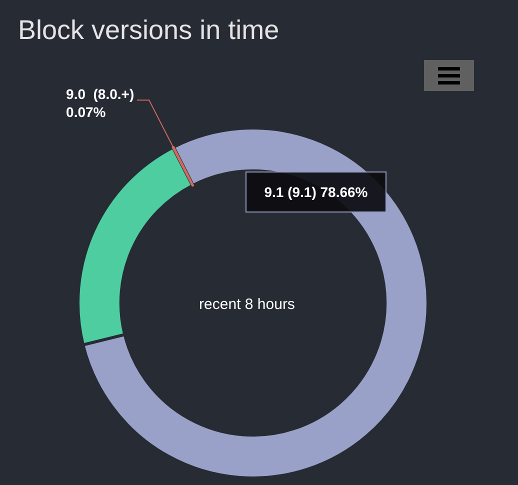 The image size is (518, 485). I want to click on text: recent 8 hours, so click(247, 304).